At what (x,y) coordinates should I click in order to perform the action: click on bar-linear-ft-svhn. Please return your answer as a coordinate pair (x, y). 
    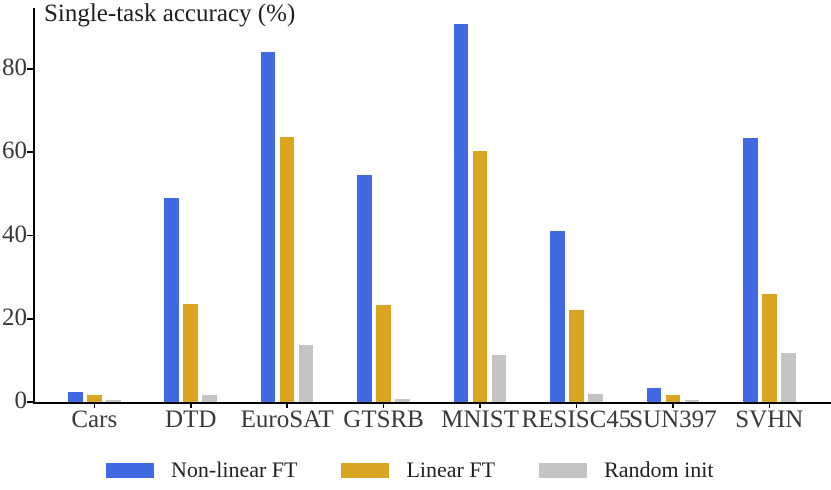
    Looking at the image, I should click on (769, 347).